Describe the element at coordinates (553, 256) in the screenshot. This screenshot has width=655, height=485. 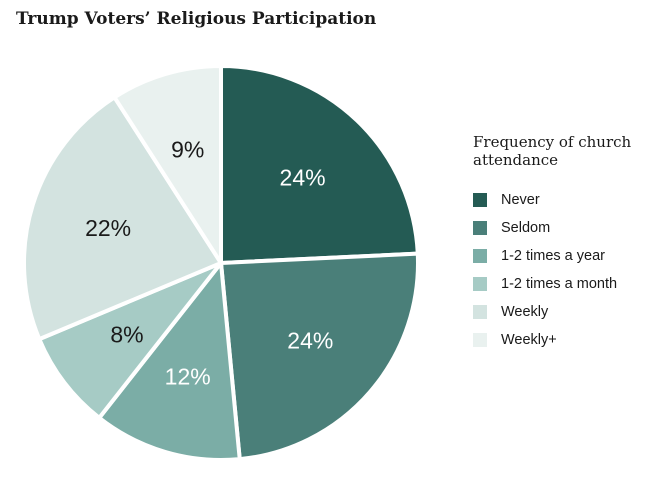
I see `legend-label-2: 1-2 times a year` at that location.